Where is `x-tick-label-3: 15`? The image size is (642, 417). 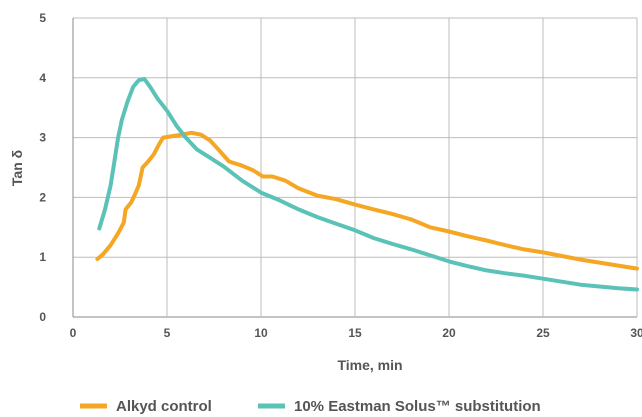 x-tick-label-3: 15 is located at coordinates (355, 333).